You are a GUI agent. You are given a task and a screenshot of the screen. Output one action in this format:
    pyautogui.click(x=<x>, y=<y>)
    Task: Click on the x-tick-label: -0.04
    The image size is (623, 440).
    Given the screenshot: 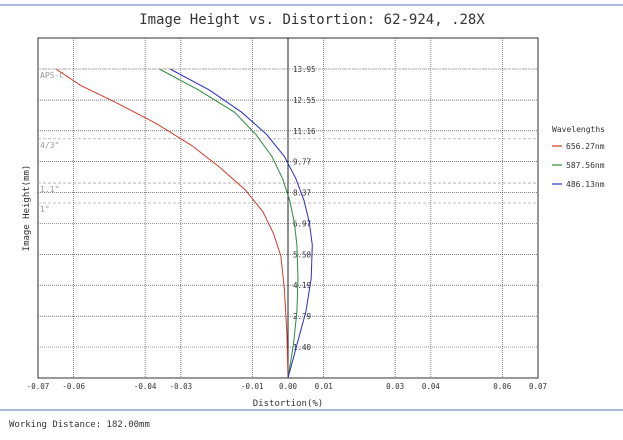 What is the action you would take?
    pyautogui.click(x=145, y=386)
    